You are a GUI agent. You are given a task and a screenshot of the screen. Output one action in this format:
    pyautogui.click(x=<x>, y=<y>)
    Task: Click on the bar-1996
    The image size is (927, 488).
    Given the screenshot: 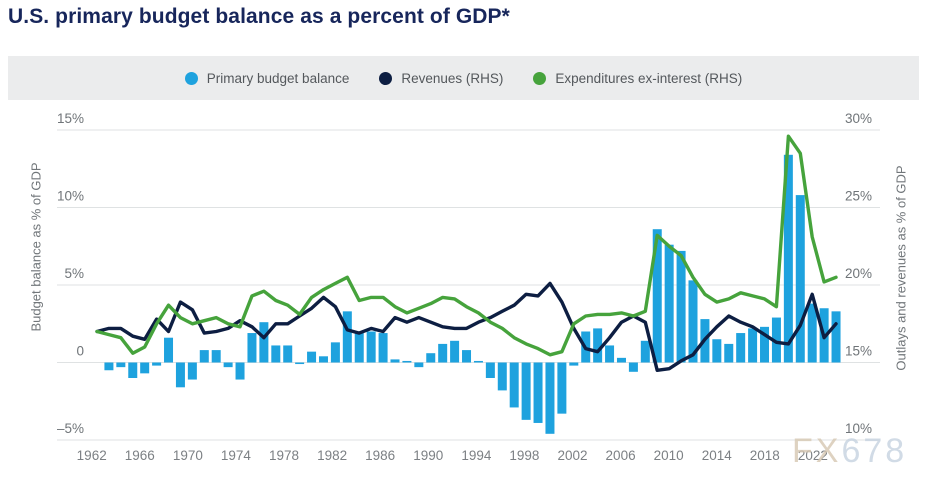 What is the action you would take?
    pyautogui.click(x=502, y=376)
    